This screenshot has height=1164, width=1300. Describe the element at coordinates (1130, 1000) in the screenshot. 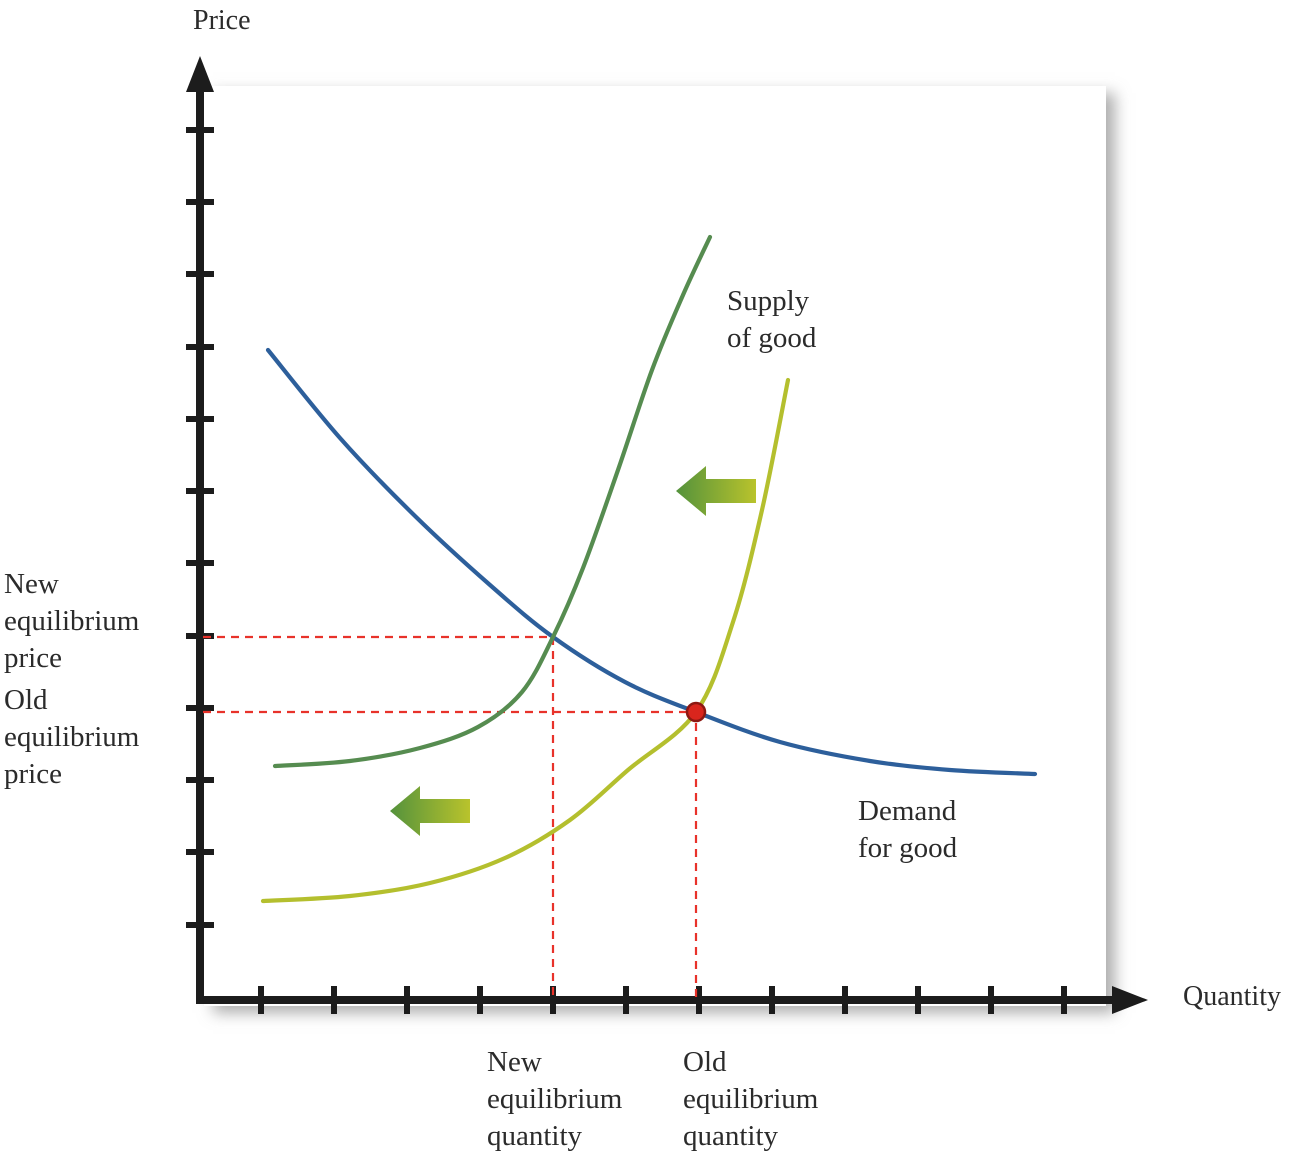

I see `x-axis-arrowhead-icon` at that location.